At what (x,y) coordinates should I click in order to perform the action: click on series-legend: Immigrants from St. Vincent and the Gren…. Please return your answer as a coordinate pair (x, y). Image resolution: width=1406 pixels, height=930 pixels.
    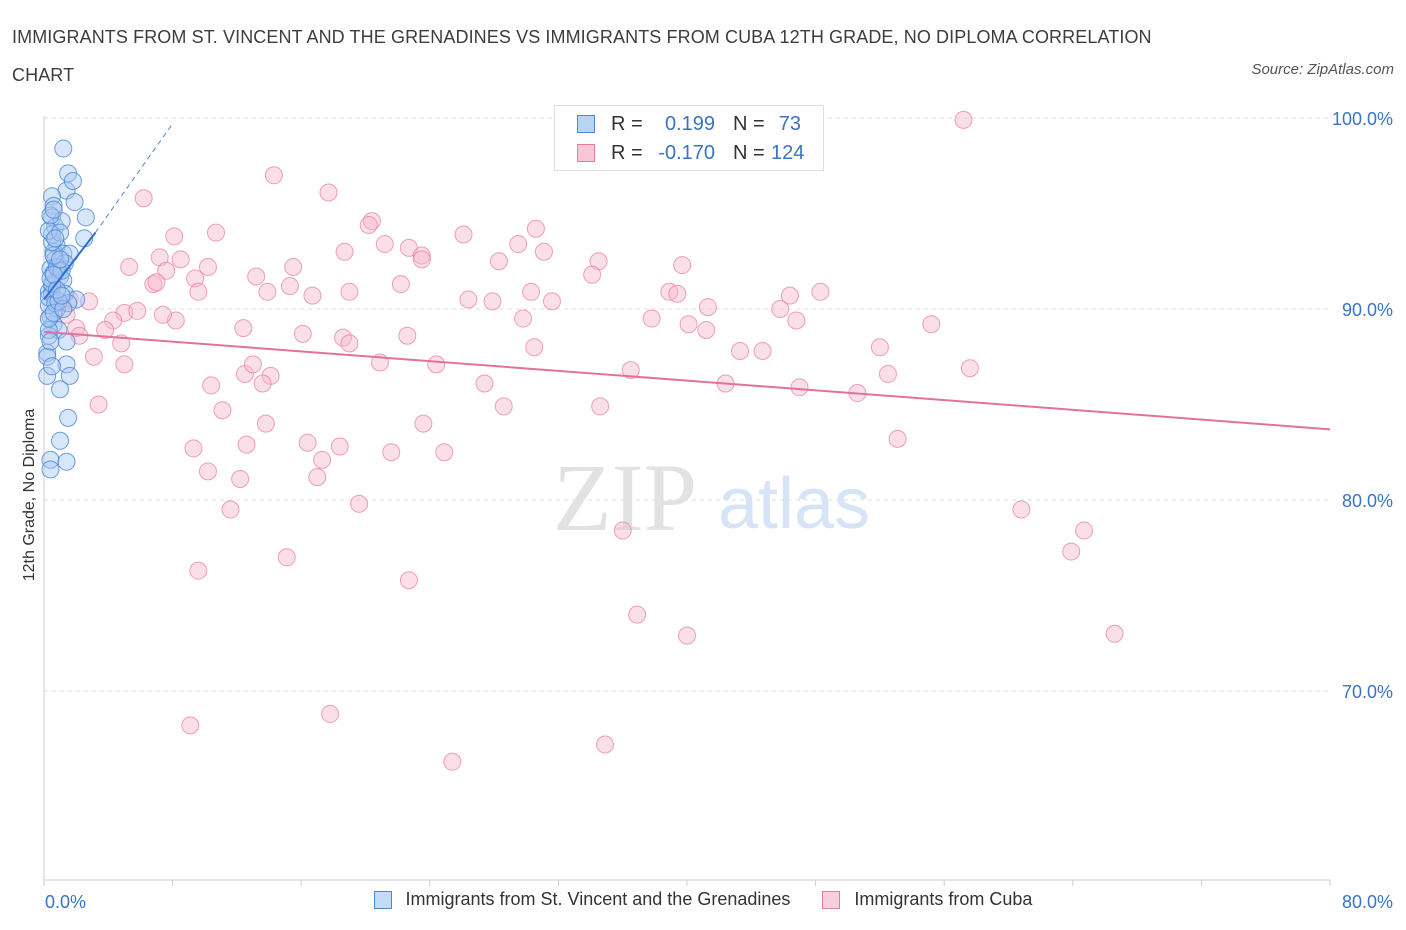
    Looking at the image, I should click on (703, 899).